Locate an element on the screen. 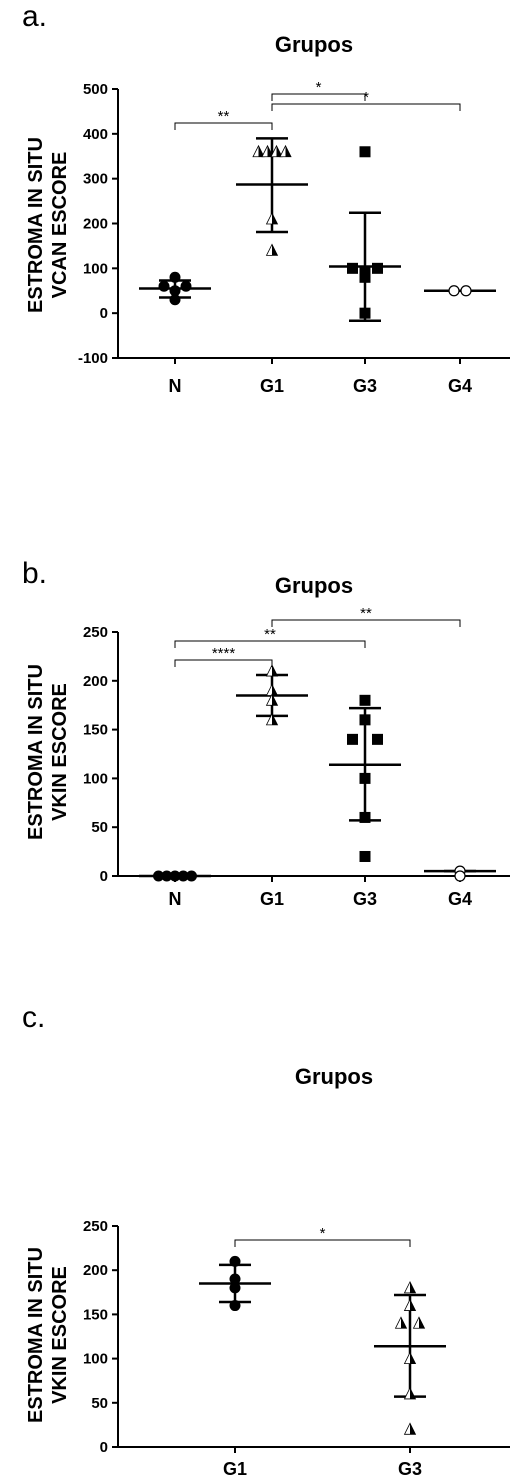 Image resolution: width=517 pixels, height=1481 pixels. y-tick-label: 500 is located at coordinates (95, 89).